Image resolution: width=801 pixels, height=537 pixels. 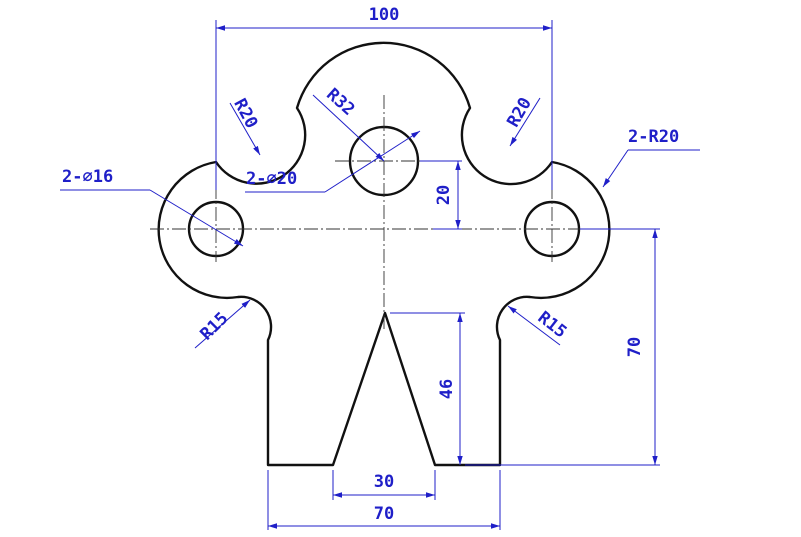 I want to click on dim-fillet-bottom-right-label: R15, so click(x=552, y=325).